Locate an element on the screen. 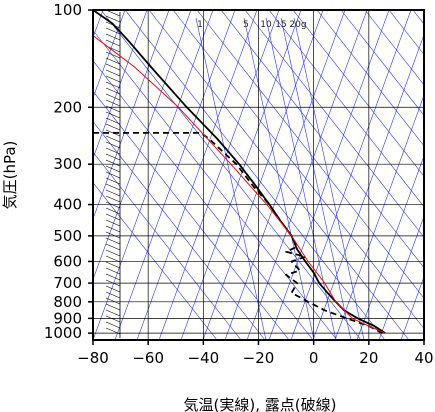 This screenshot has height=412, width=435. y-tick-label: 300 is located at coordinates (67, 164).